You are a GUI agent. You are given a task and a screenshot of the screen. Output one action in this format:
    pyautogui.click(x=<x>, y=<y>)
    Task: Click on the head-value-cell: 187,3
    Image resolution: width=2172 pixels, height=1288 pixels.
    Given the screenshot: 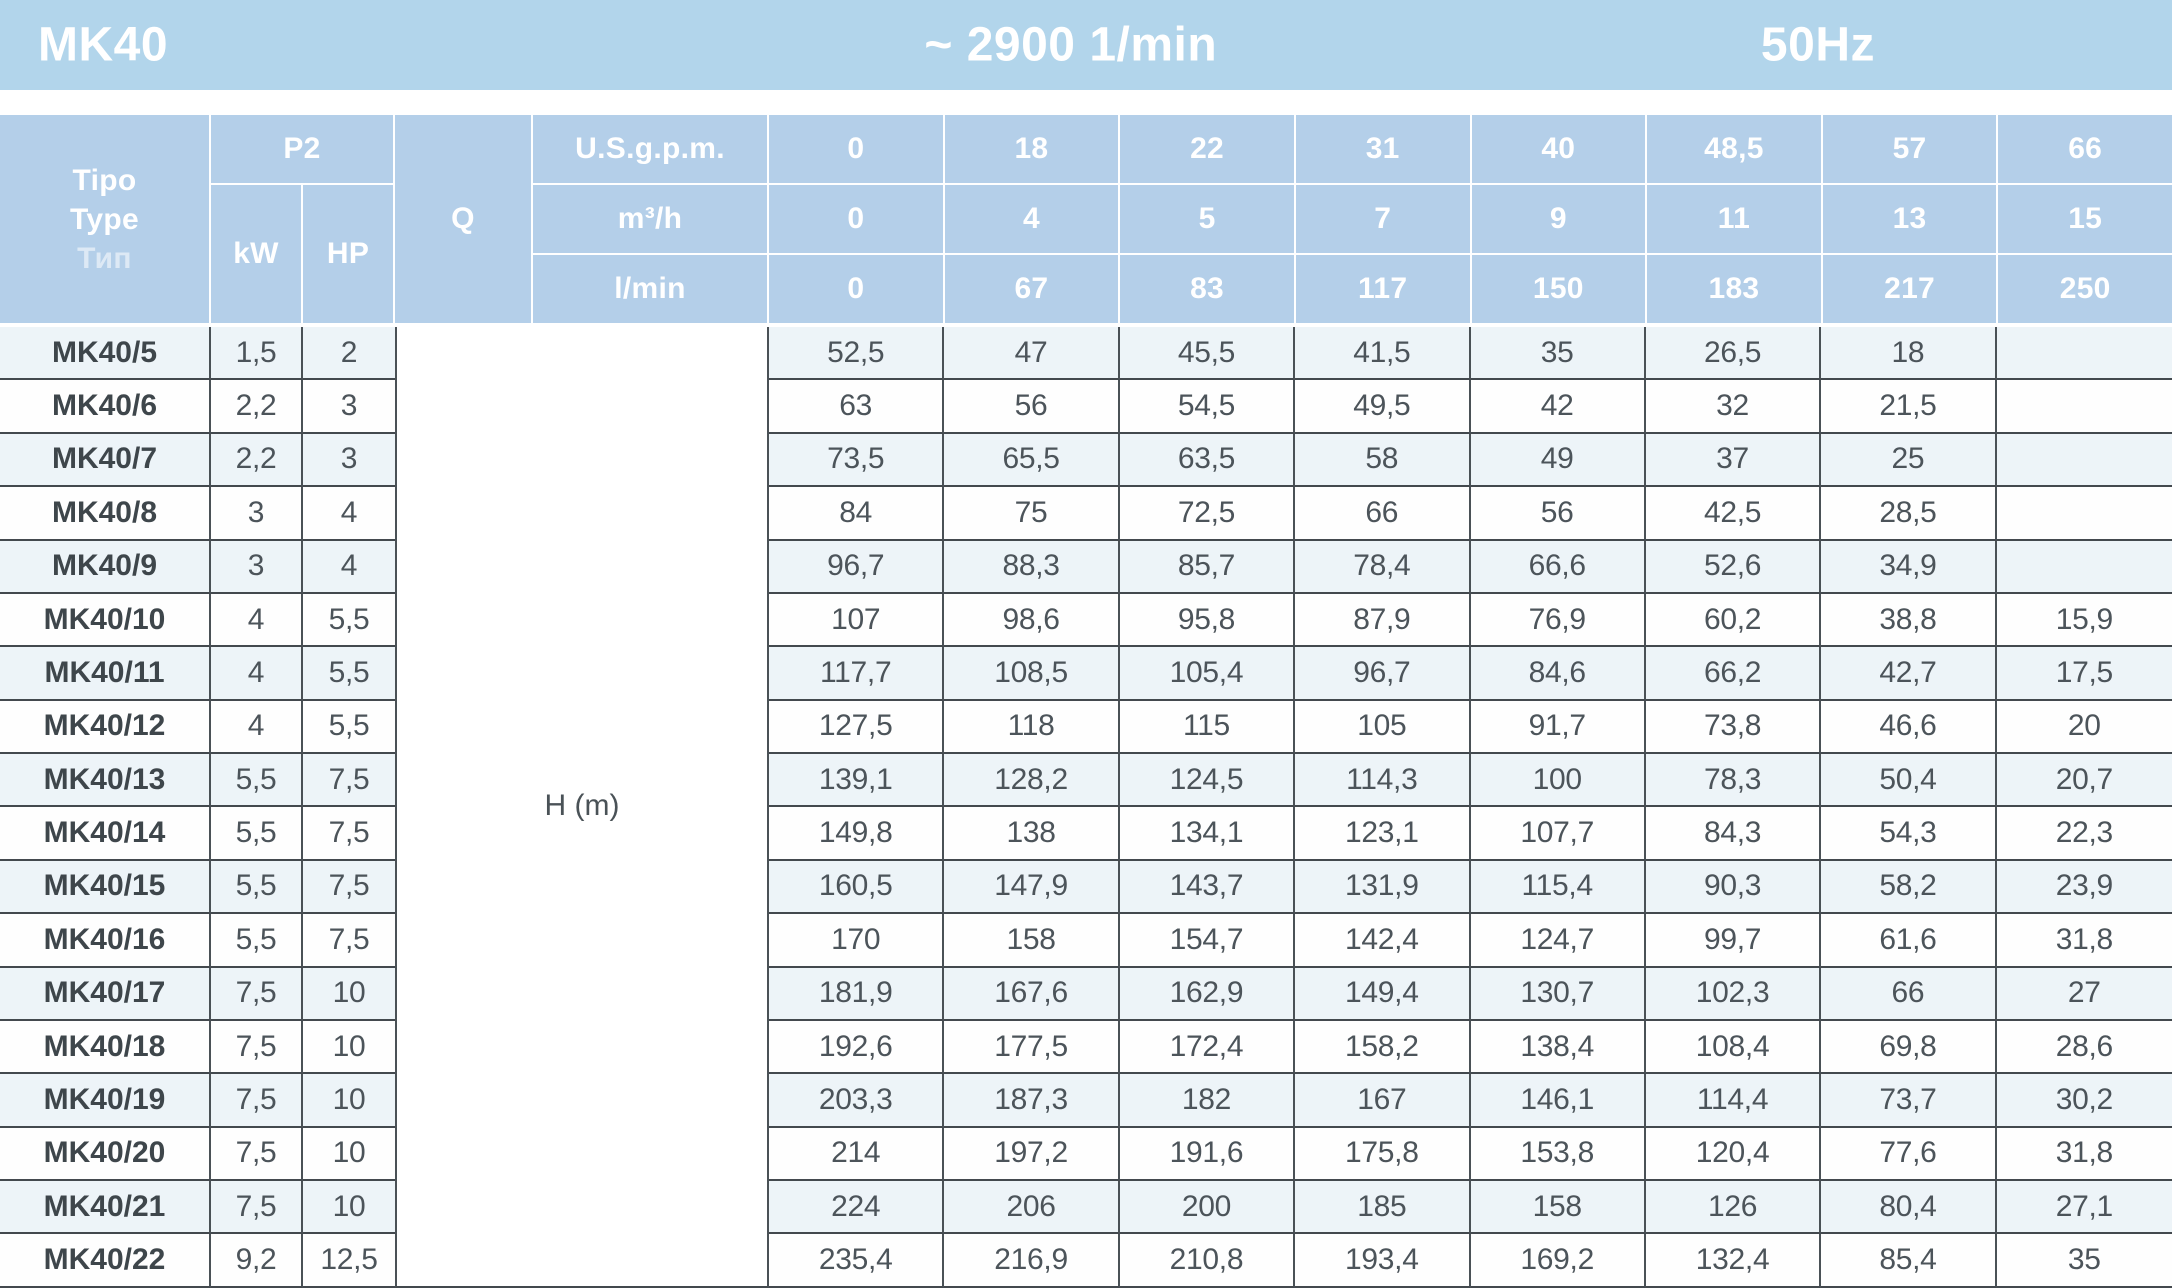 What is the action you would take?
    pyautogui.click(x=1032, y=1101)
    